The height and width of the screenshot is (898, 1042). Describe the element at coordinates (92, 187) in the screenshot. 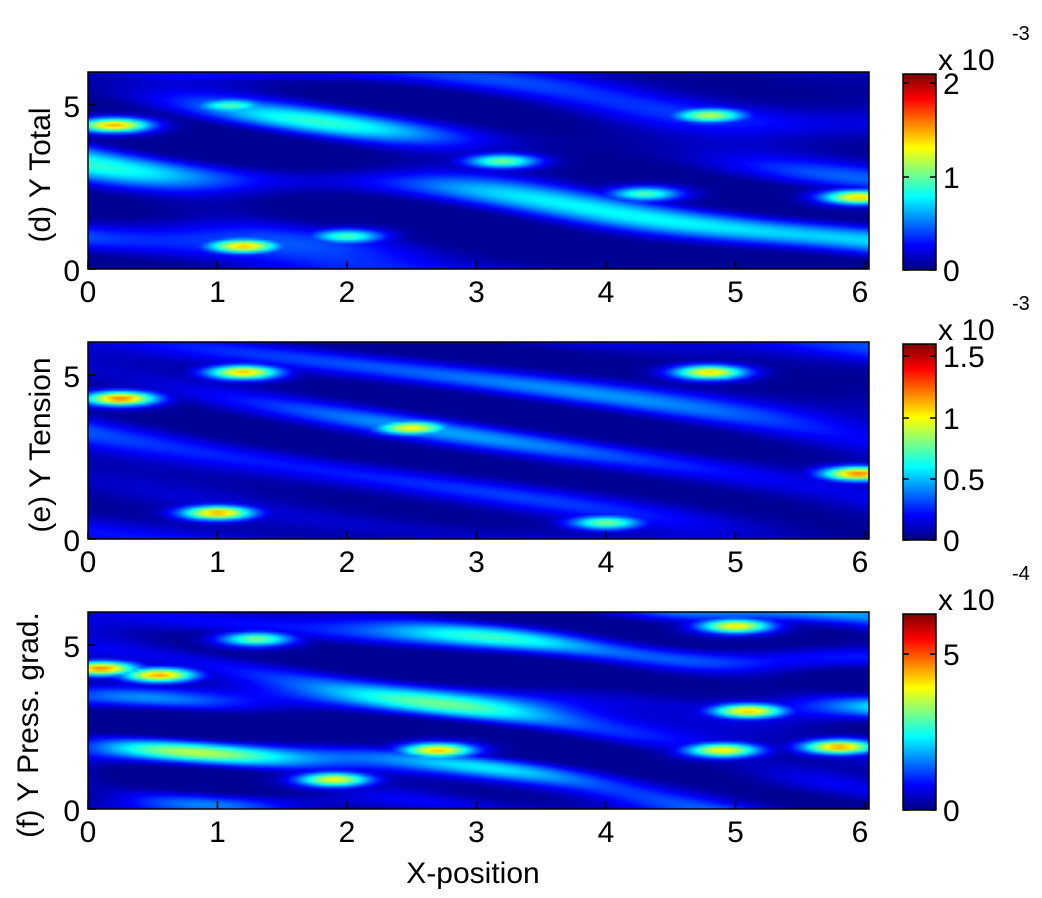

I see `y-ticks-d` at that location.